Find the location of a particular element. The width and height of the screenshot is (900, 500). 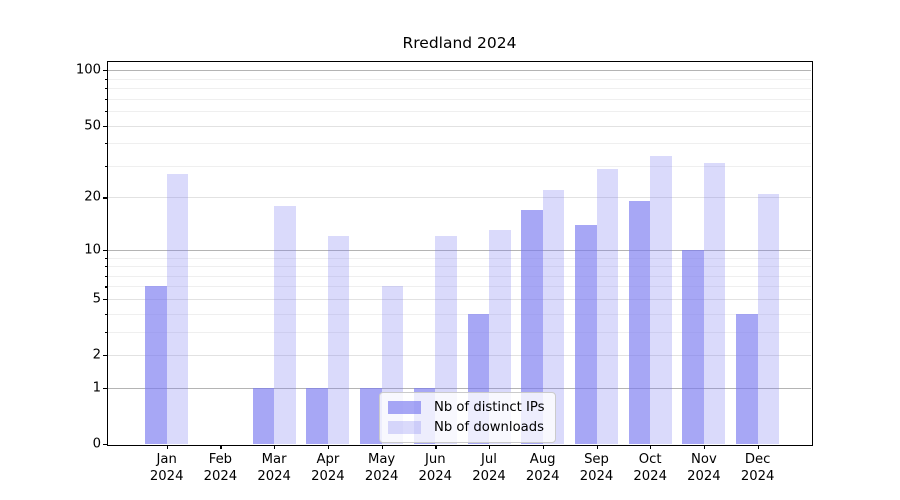

x-tick-mark-apr is located at coordinates (328, 447).